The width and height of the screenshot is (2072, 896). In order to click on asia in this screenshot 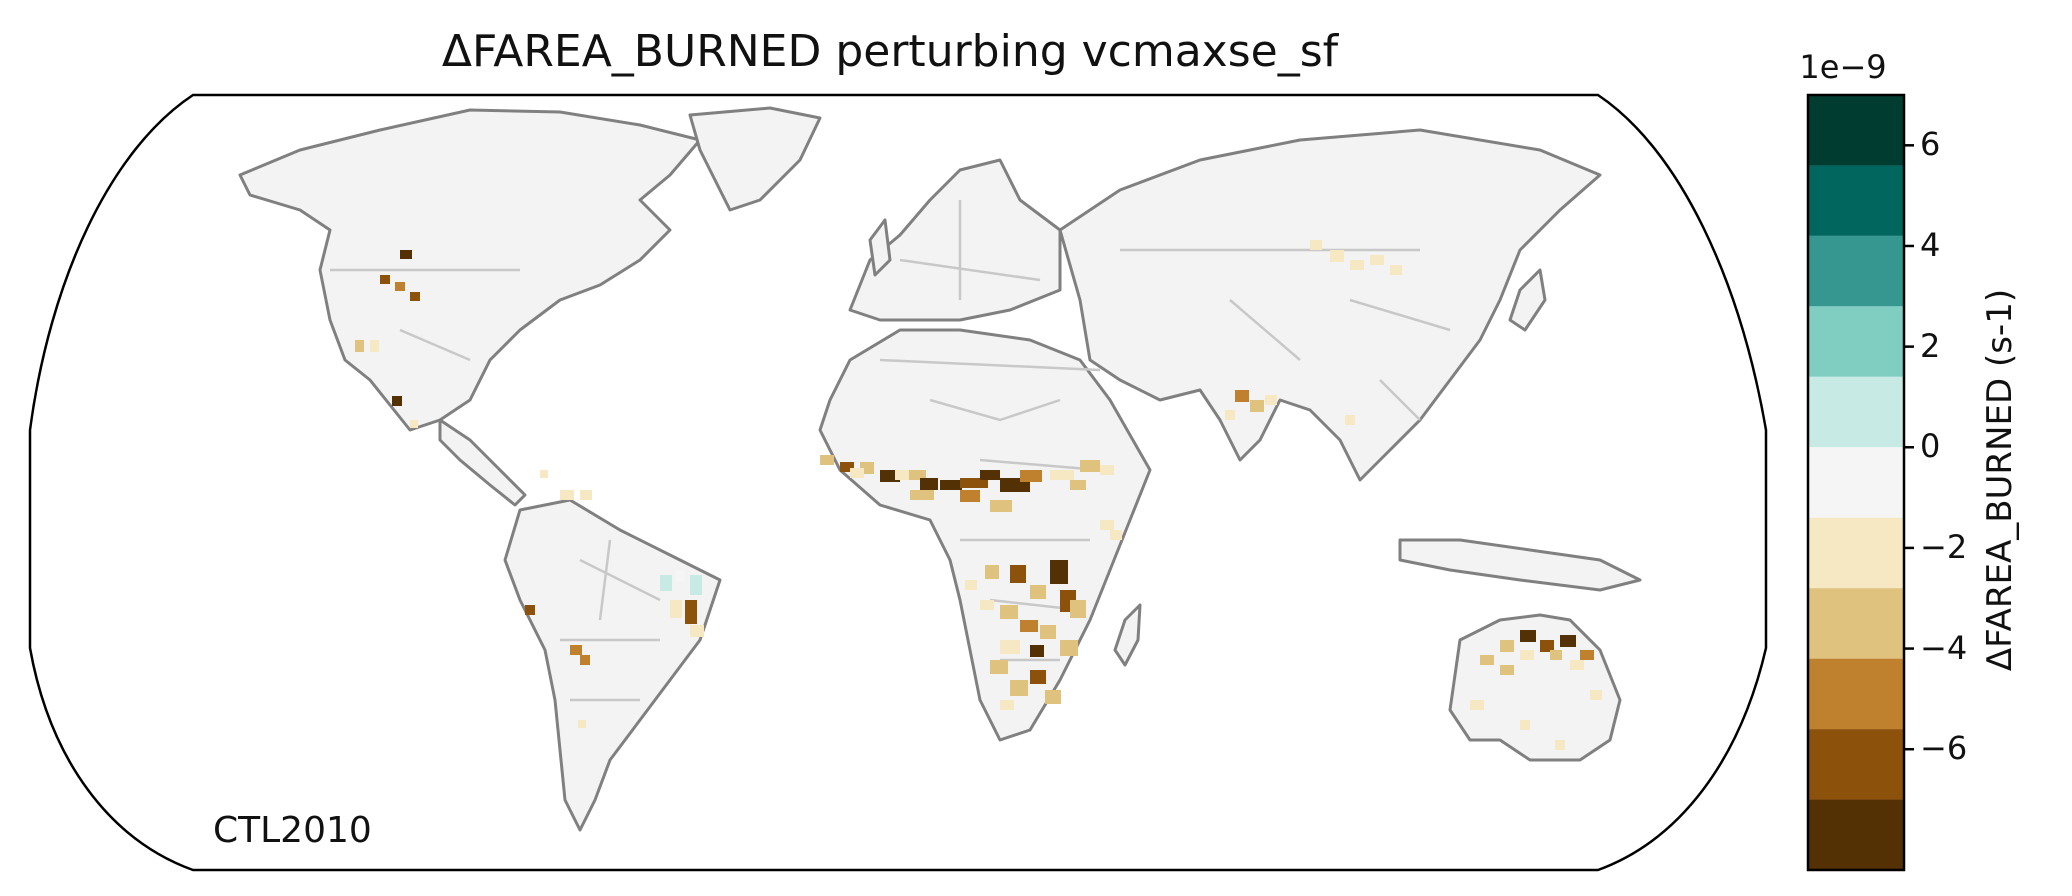, I will do `click(1330, 305)`.